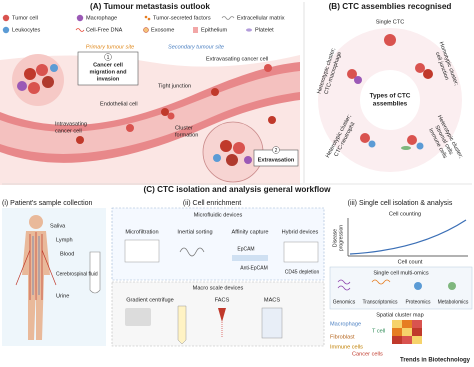 This screenshot has width=474, height=367. Describe the element at coordinates (110, 47) in the screenshot. I see `site-label: Primary tumour site` at that location.